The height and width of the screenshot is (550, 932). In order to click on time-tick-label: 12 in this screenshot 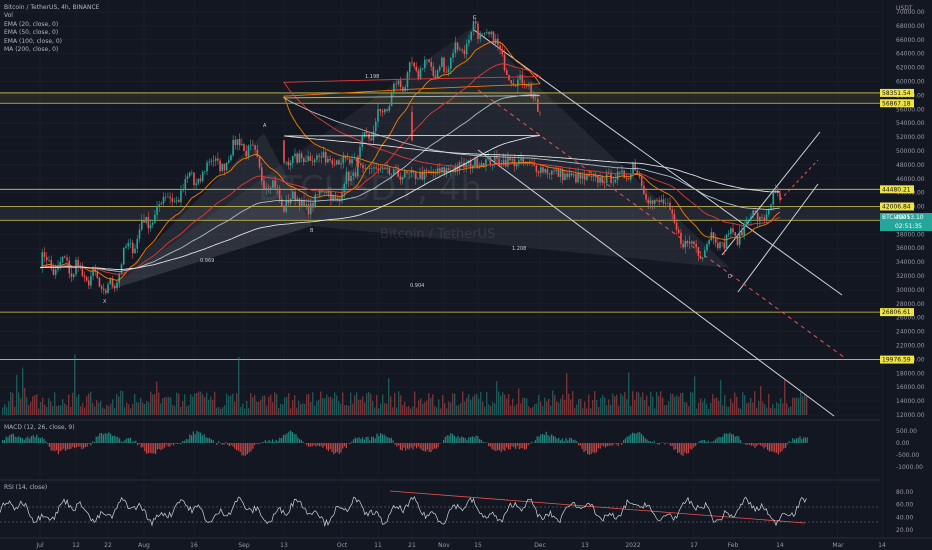, I will do `click(76, 545)`.